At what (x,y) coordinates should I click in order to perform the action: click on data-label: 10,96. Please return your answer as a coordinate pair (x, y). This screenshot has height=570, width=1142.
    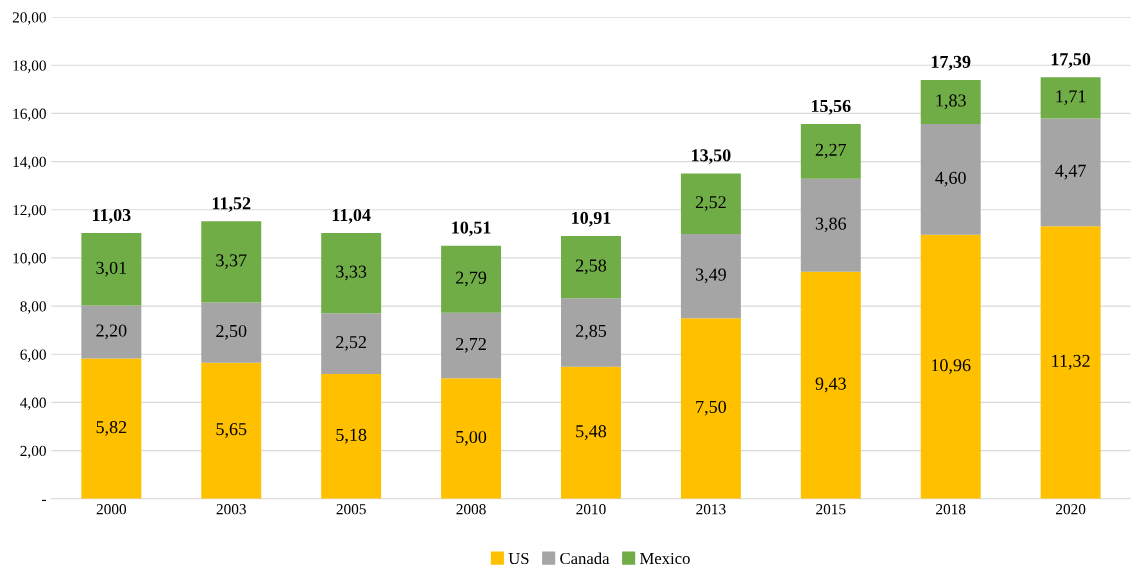
    Looking at the image, I should click on (951, 366).